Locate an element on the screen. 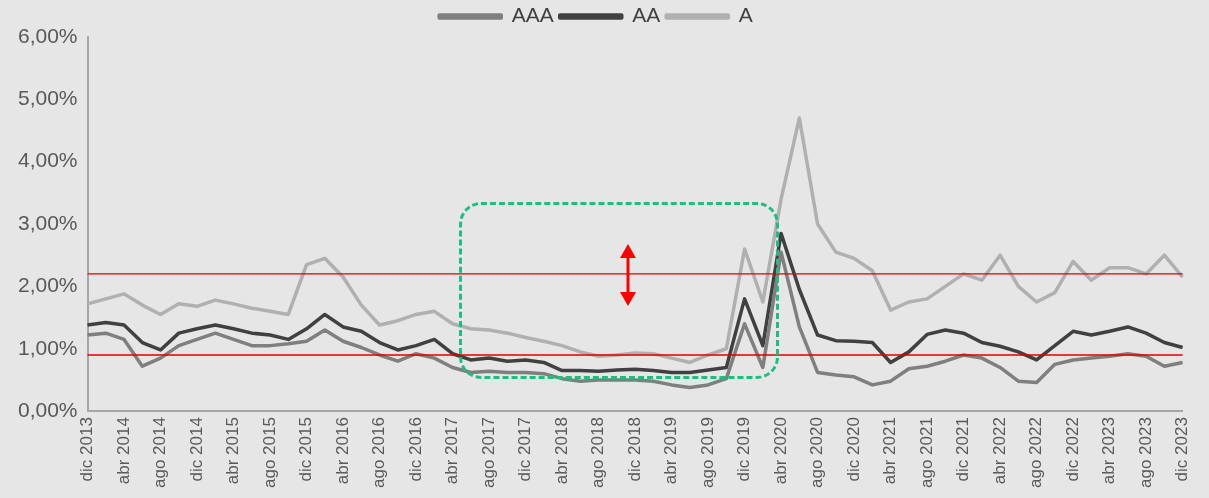  x-tick-label: abr 2014 is located at coordinates (123, 451).